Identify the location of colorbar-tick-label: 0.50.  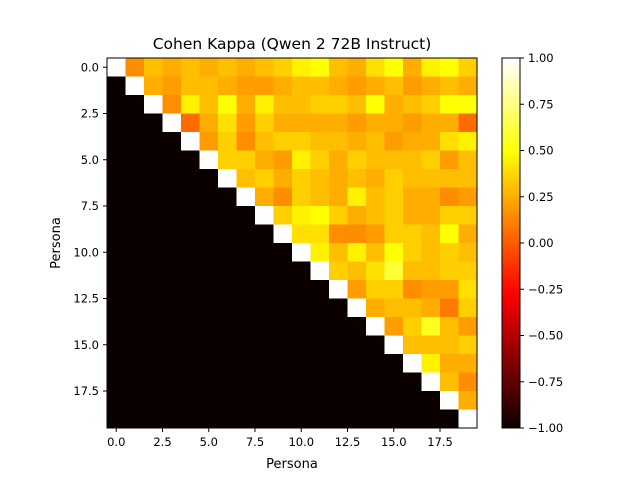
(541, 151).